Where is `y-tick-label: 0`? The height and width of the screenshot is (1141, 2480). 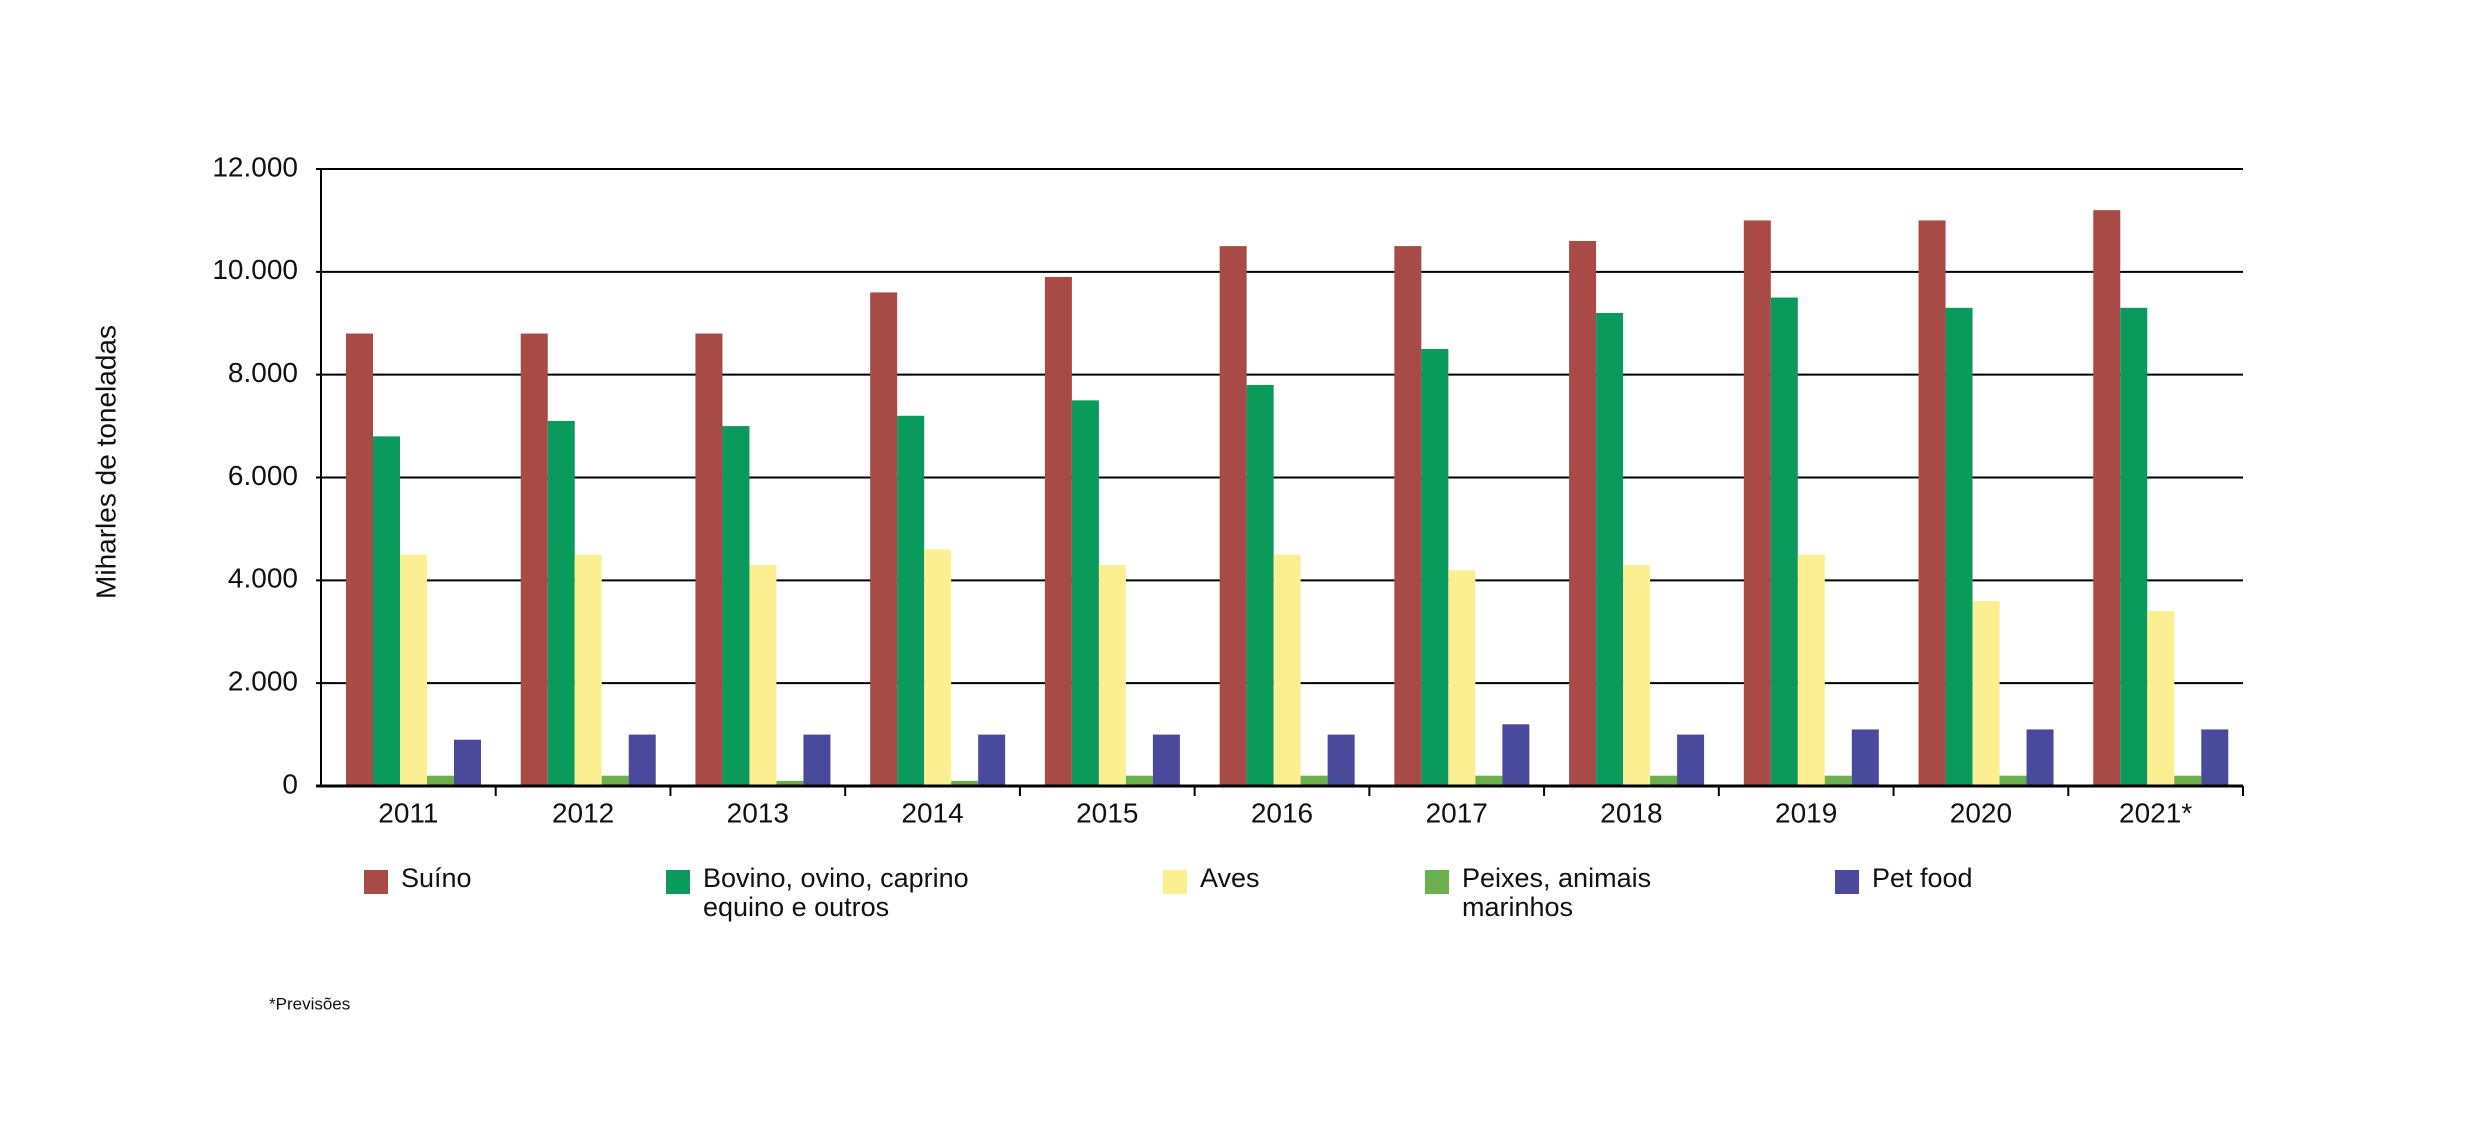
y-tick-label: 0 is located at coordinates (290, 783).